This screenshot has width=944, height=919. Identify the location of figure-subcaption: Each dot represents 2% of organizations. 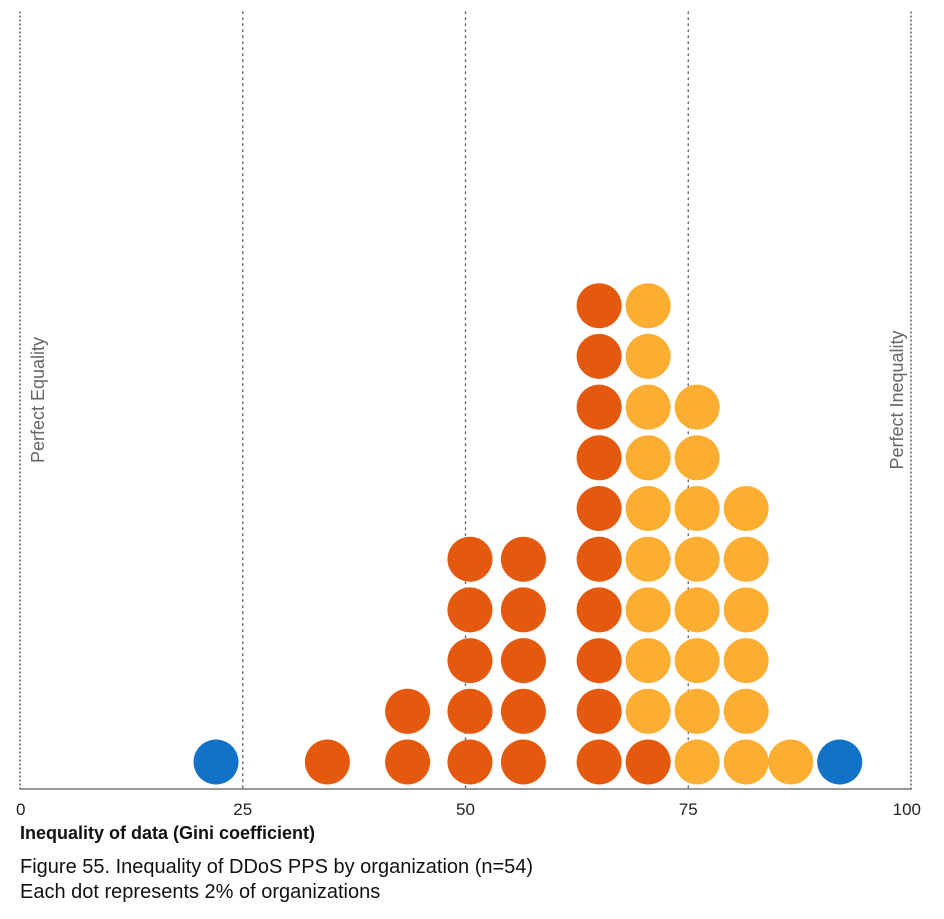
(200, 892).